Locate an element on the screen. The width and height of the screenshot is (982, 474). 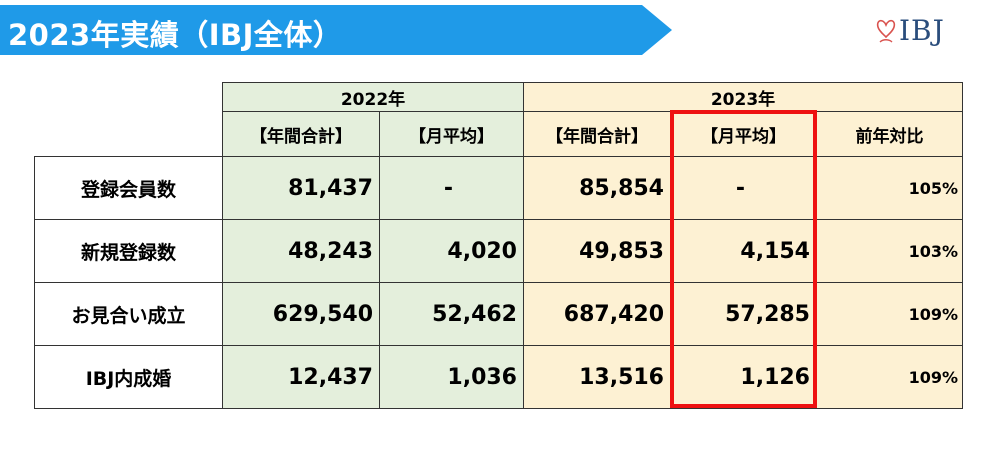
header-2022-monthly: 【月平均】 is located at coordinates (451, 134).